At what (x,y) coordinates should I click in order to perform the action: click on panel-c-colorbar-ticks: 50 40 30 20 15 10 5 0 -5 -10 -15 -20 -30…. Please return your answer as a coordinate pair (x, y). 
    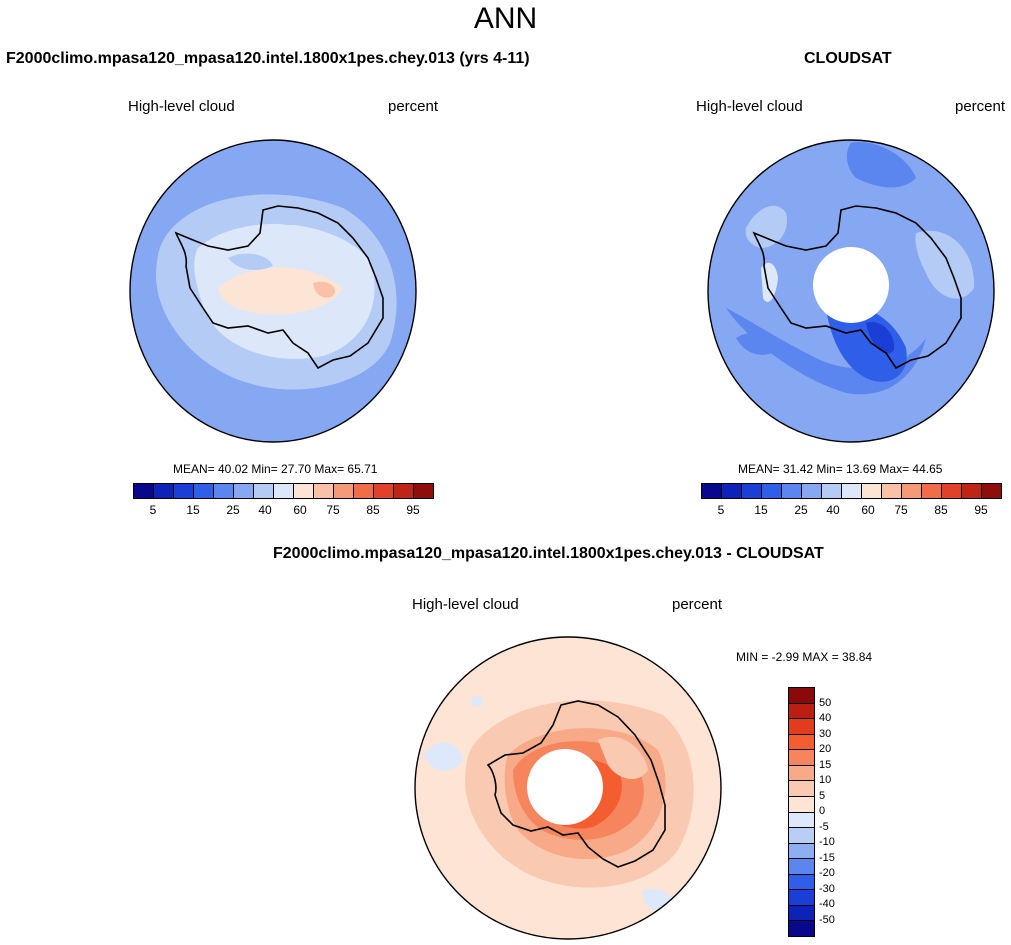
    Looking at the image, I should click on (839, 812).